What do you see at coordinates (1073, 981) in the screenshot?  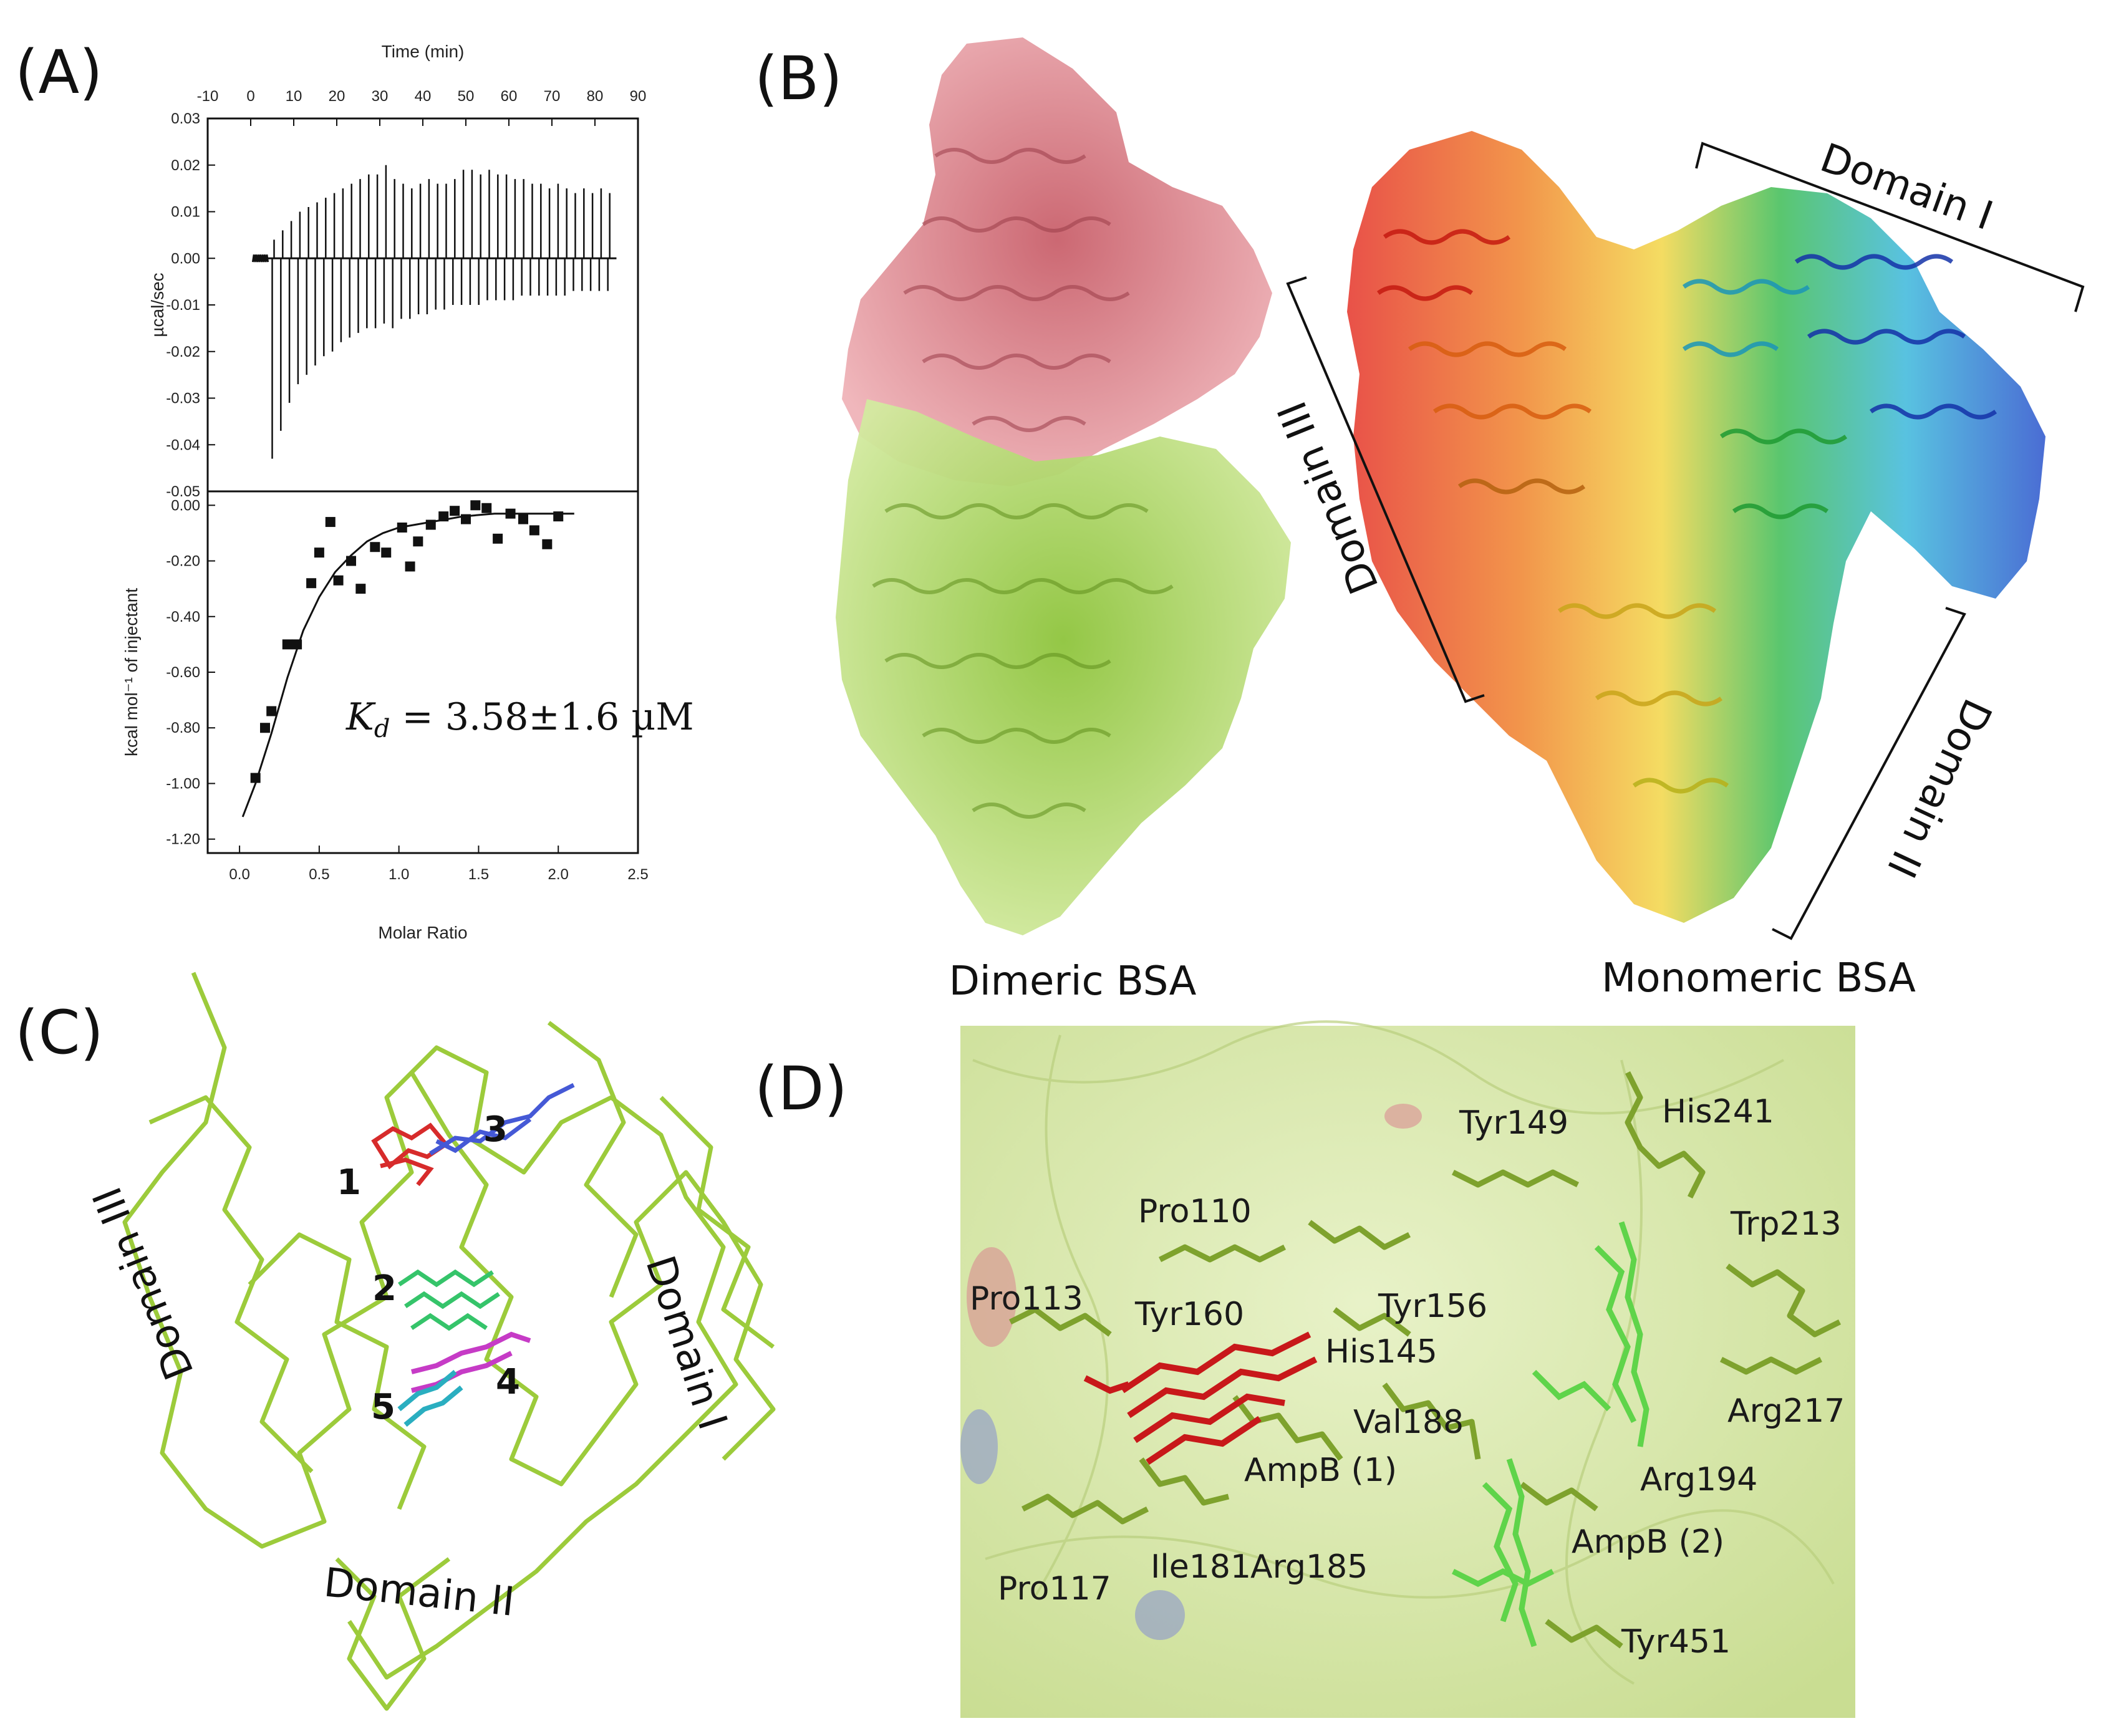 I see `dimeric-bsa-label: Dimeric BSA` at bounding box center [1073, 981].